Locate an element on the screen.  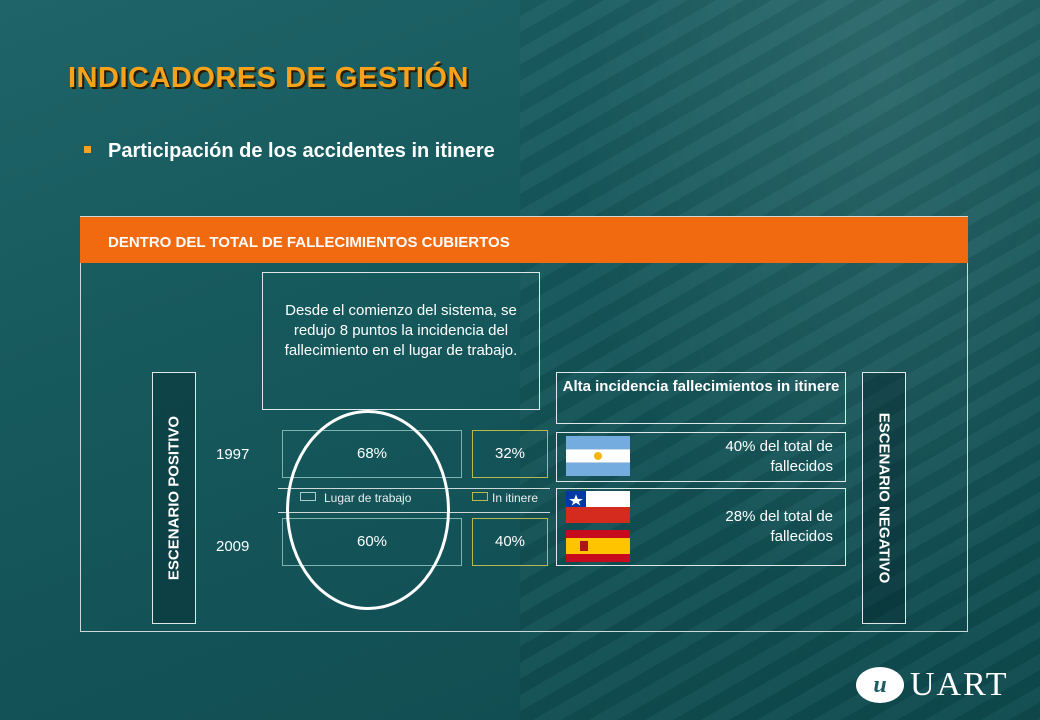
positive-scenario-label: ESCENARIO POSITIVO is located at coordinates (174, 498).